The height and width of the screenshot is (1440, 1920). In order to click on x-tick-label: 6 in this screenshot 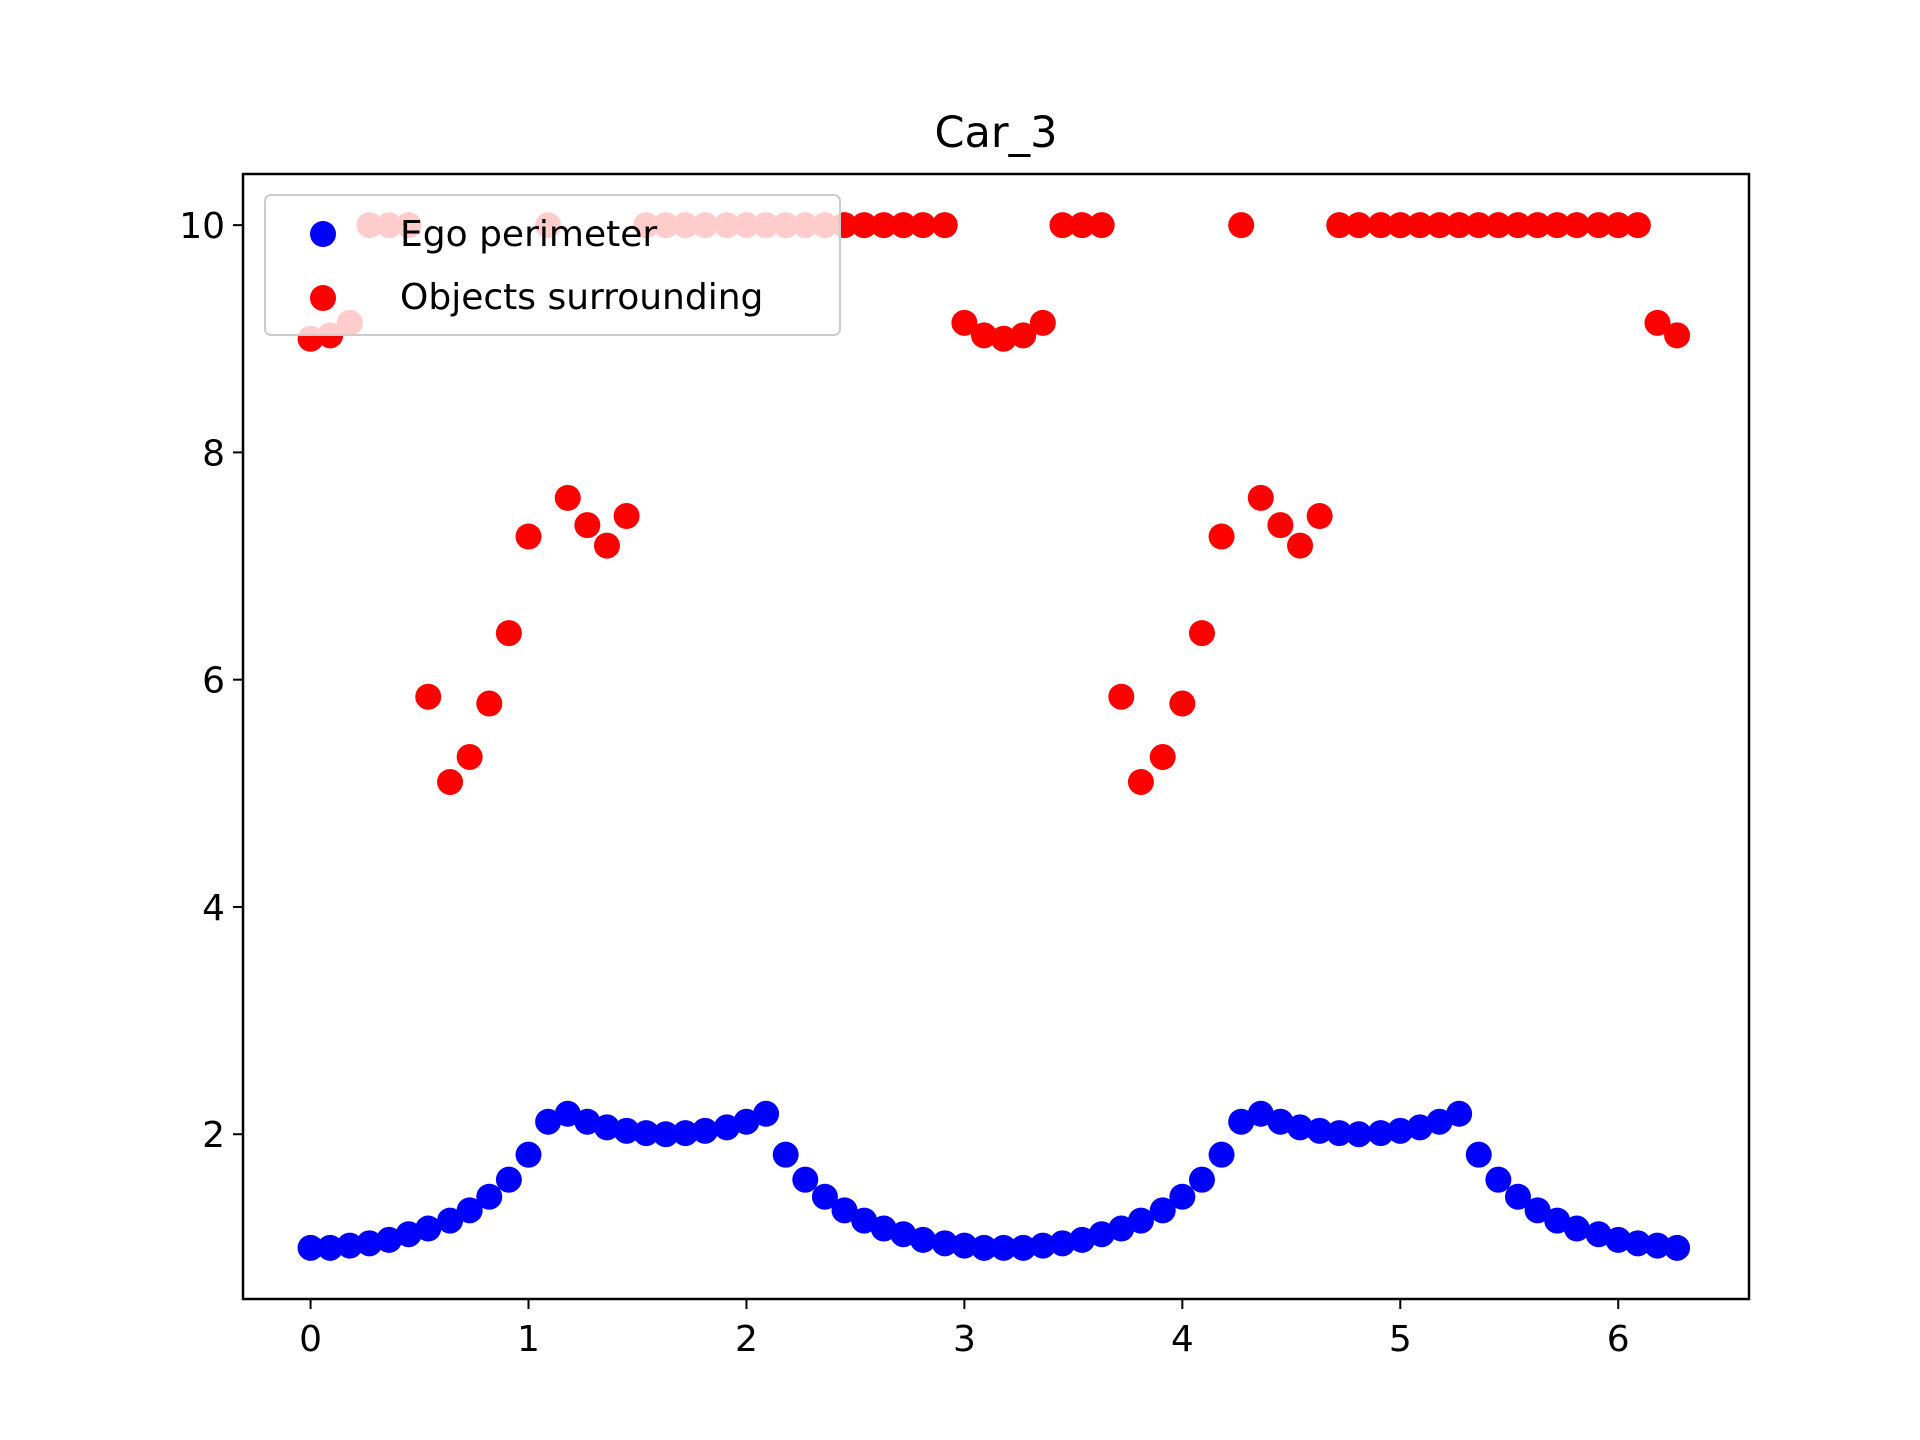, I will do `click(1618, 1339)`.